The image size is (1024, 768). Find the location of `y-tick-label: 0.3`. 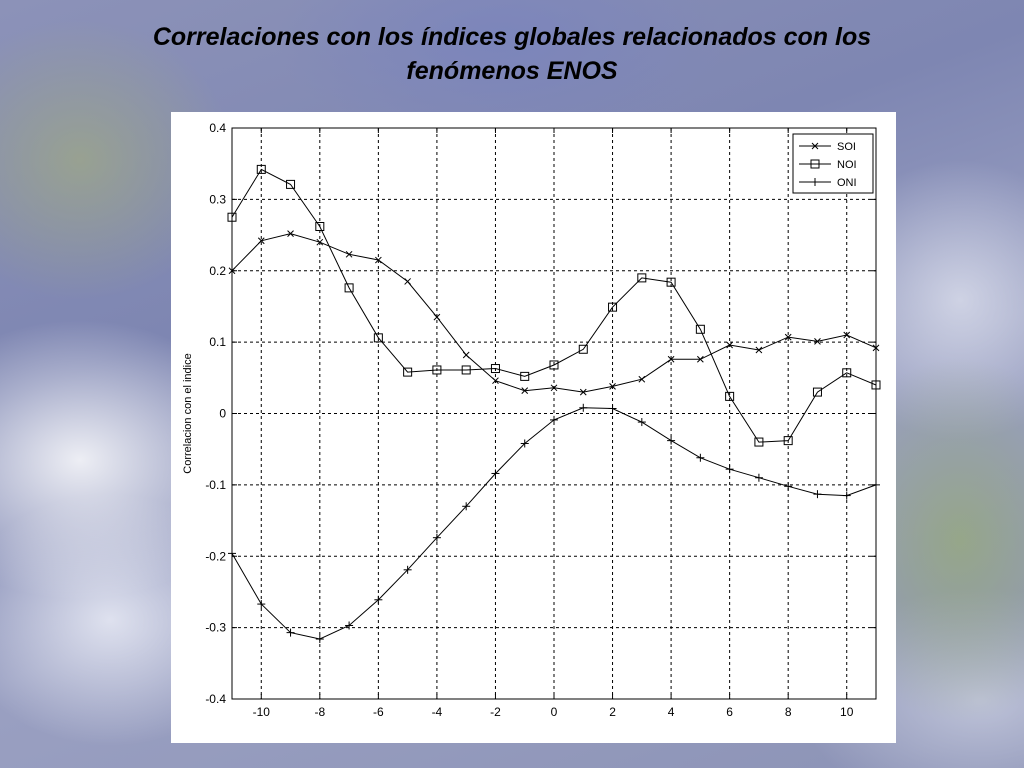

y-tick-label: 0.3 is located at coordinates (217, 199).